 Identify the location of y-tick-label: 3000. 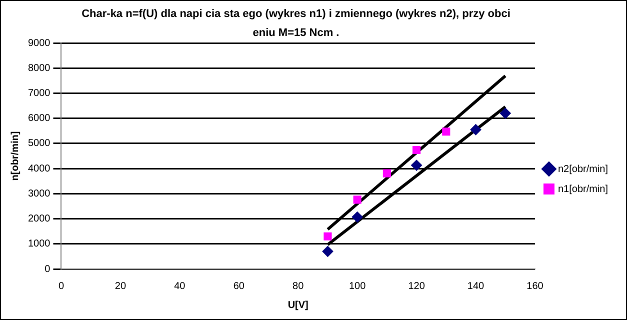
(39, 194).